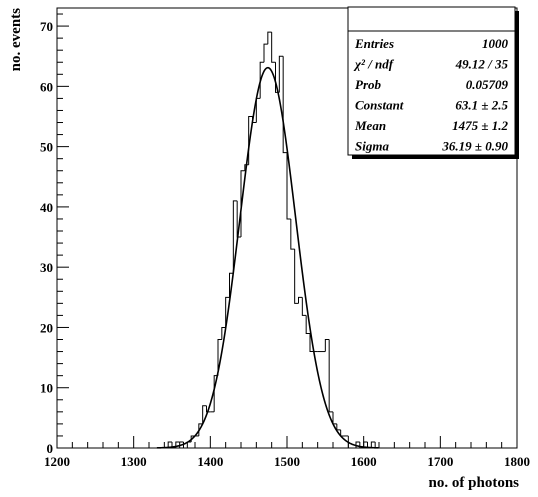 This screenshot has width=538, height=497. What do you see at coordinates (517, 461) in the screenshot?
I see `x-tick-label: 1800` at bounding box center [517, 461].